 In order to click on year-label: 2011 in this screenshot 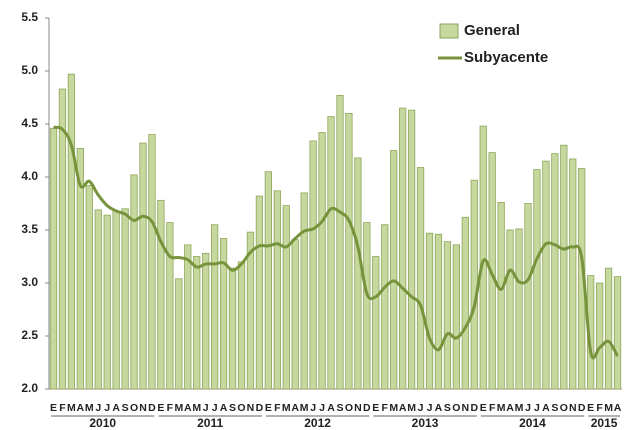, I will do `click(210, 423)`.